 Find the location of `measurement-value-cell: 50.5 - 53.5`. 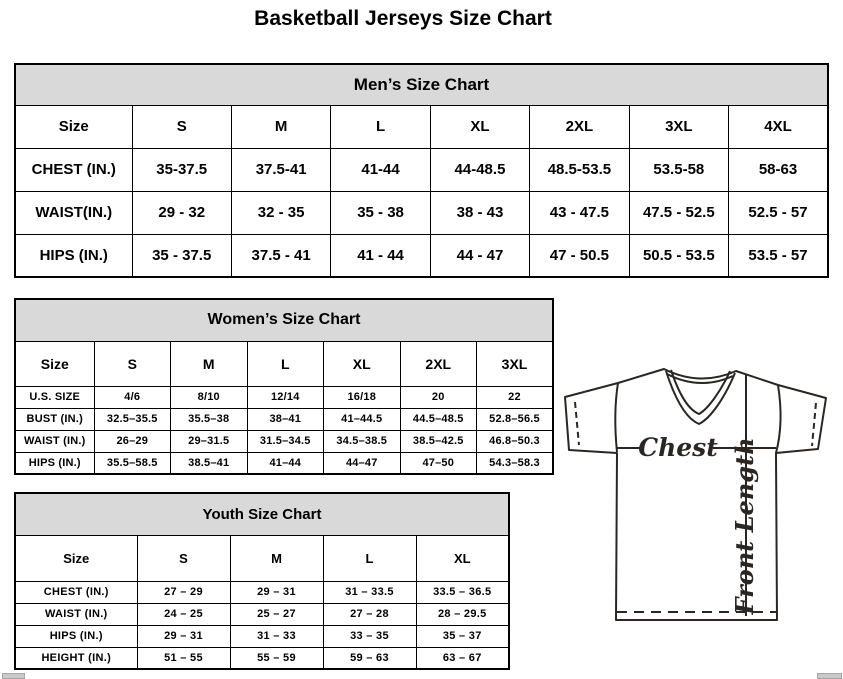

measurement-value-cell: 50.5 - 53.5 is located at coordinates (679, 255).